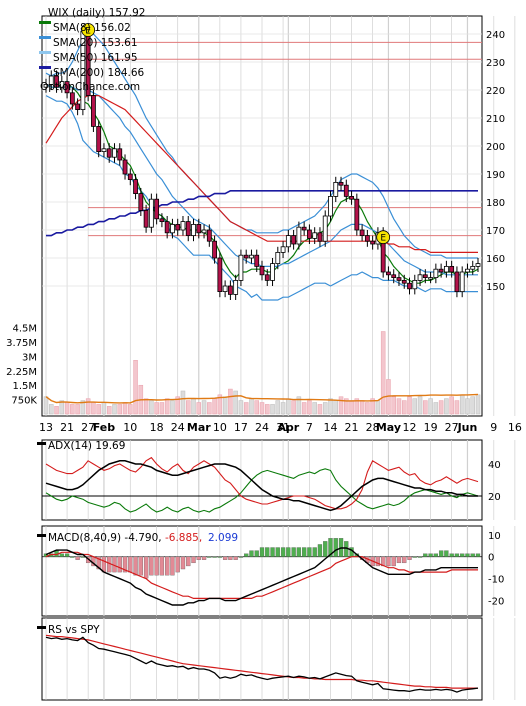  What do you see at coordinates (491, 558) in the screenshot?
I see `macd-tick-label: 0` at bounding box center [491, 558].